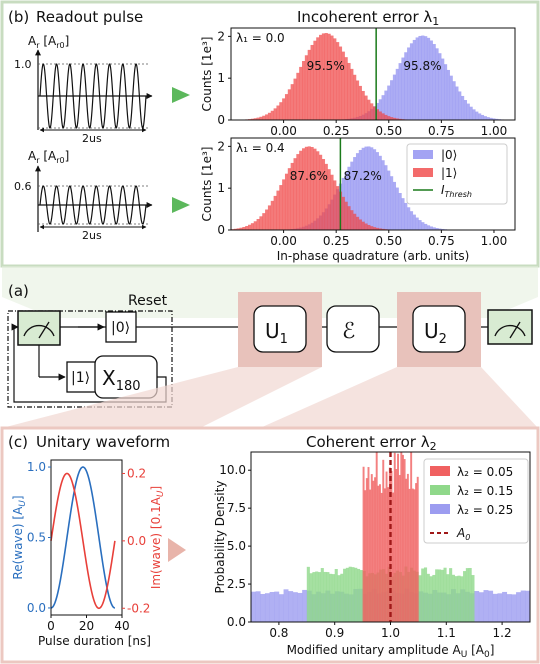  I want to click on legend-label: λ₂ = 0.25, so click(485, 510).